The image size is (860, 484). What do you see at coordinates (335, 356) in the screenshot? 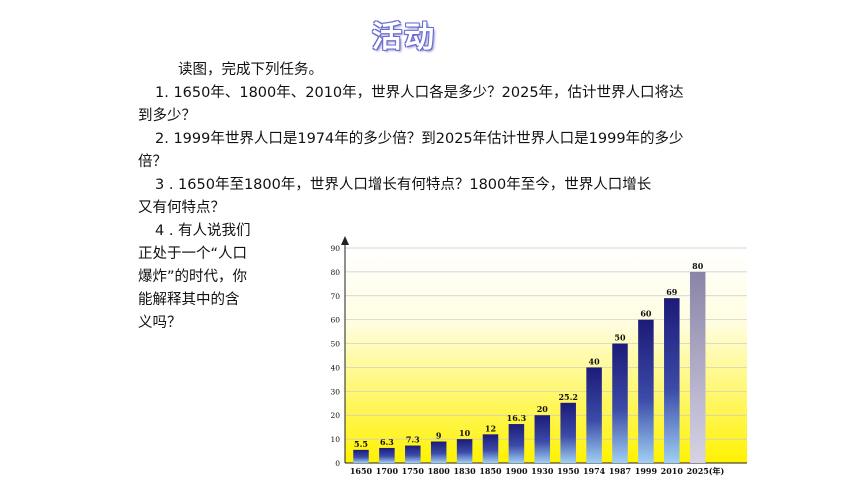
I see `y-tick-labels: 0 10 20 30 40 50 60 70 80 90` at bounding box center [335, 356].